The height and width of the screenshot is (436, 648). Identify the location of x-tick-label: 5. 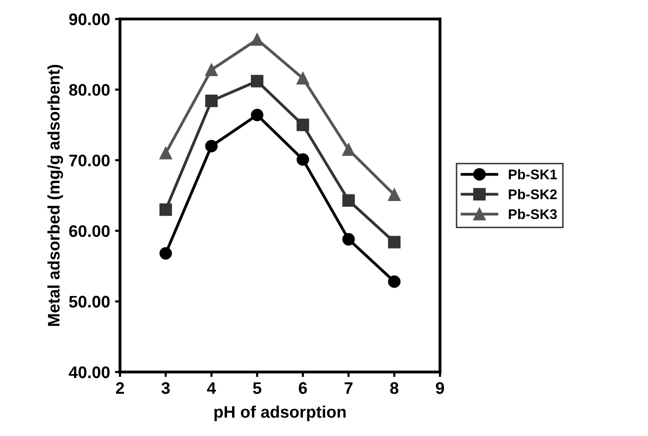
(257, 388).